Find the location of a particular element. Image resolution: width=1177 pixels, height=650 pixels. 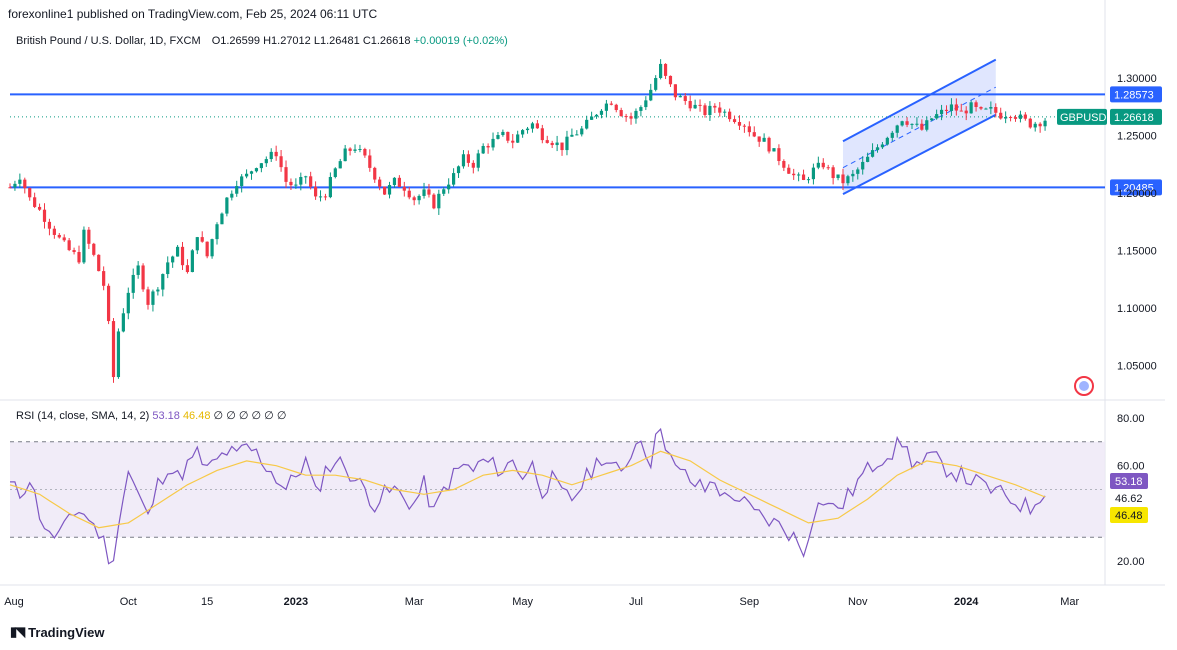

price-tick-label: 1.10000 is located at coordinates (1137, 309).